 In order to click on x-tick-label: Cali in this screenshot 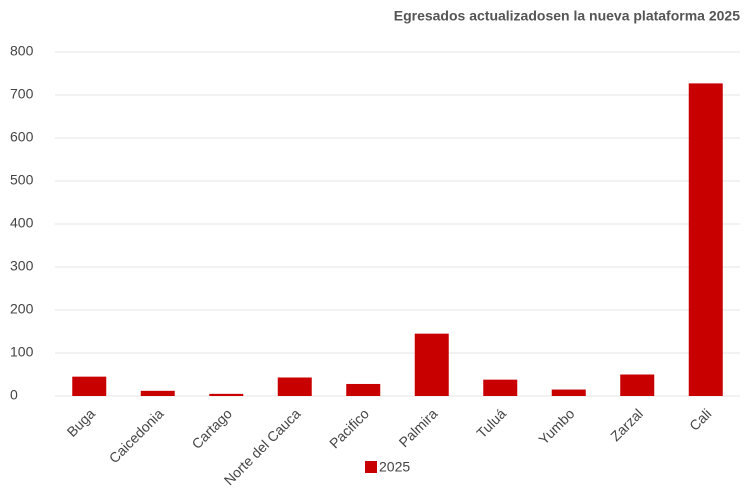, I will do `click(700, 419)`.